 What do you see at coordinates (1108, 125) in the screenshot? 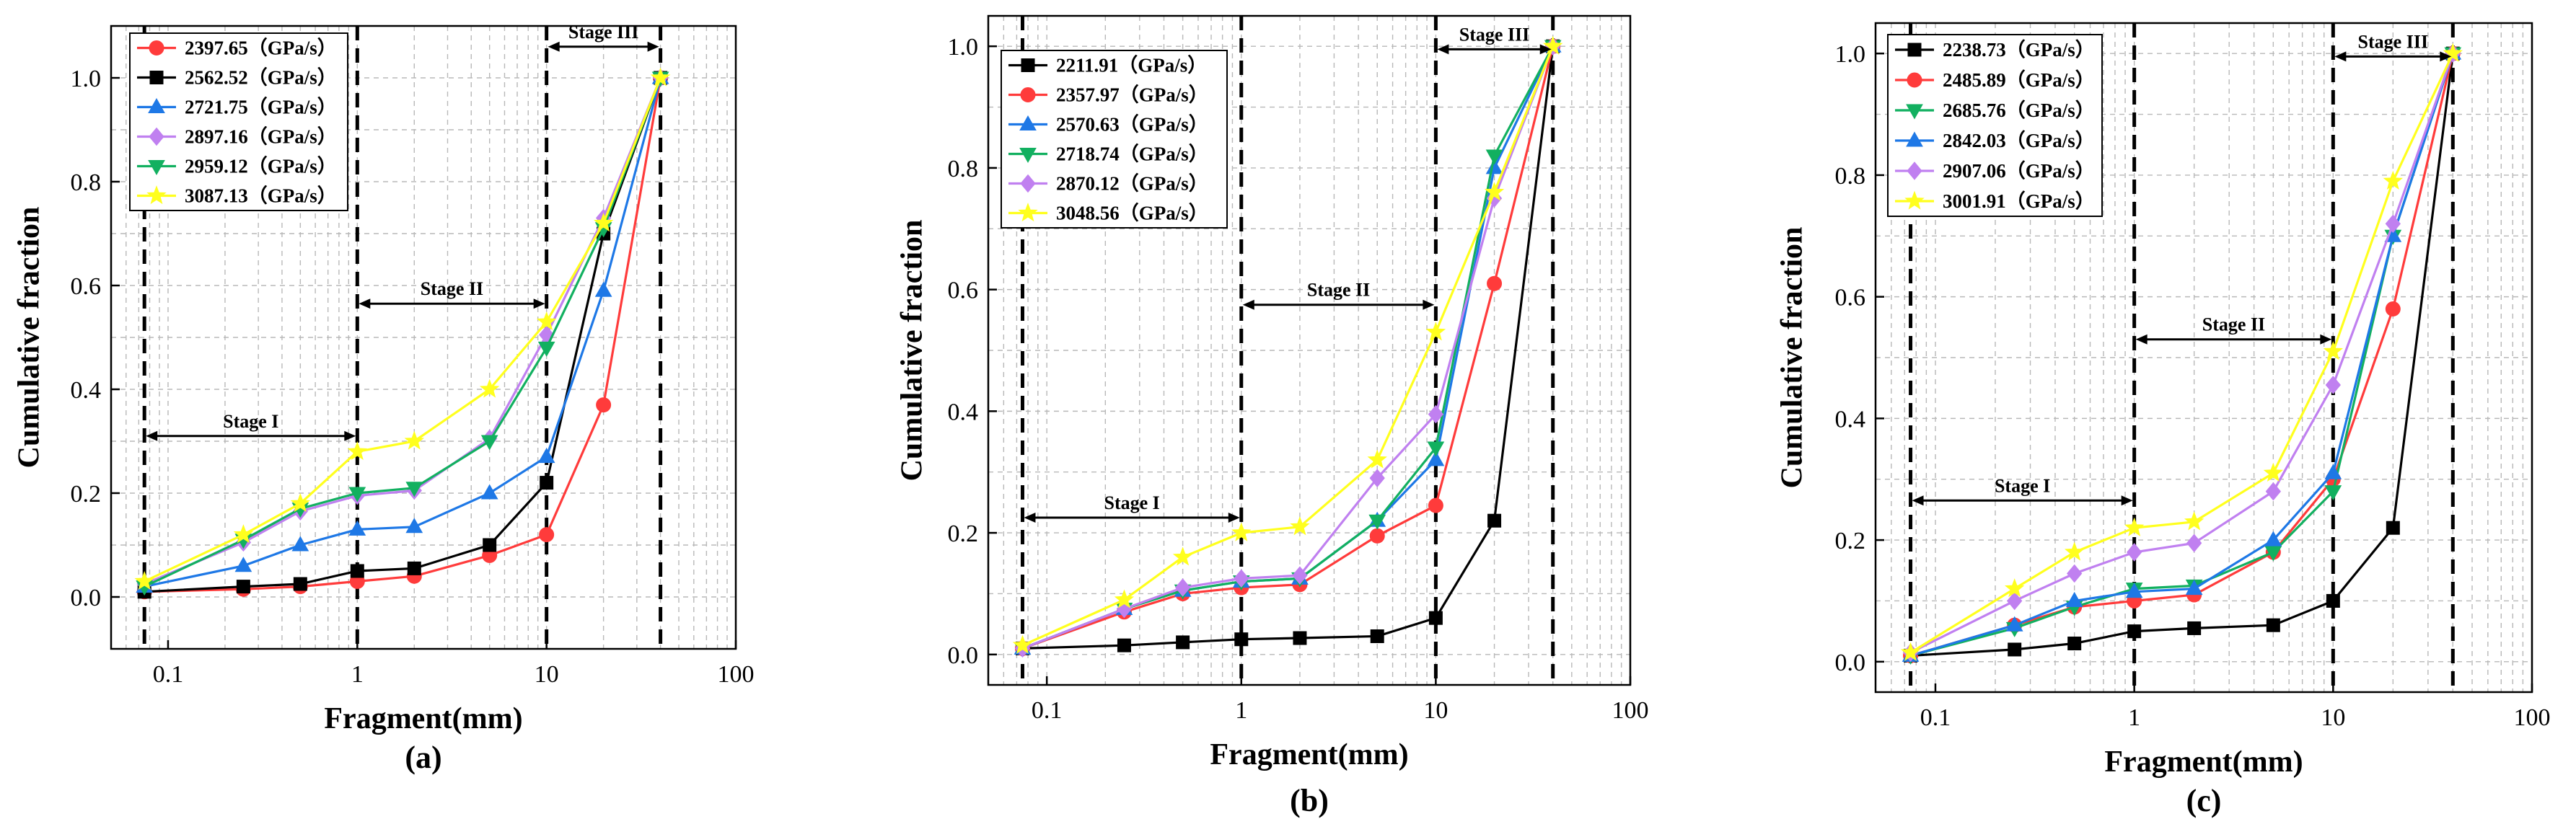
I see `legend-item: 2570.63（GPa/s）` at bounding box center [1108, 125].